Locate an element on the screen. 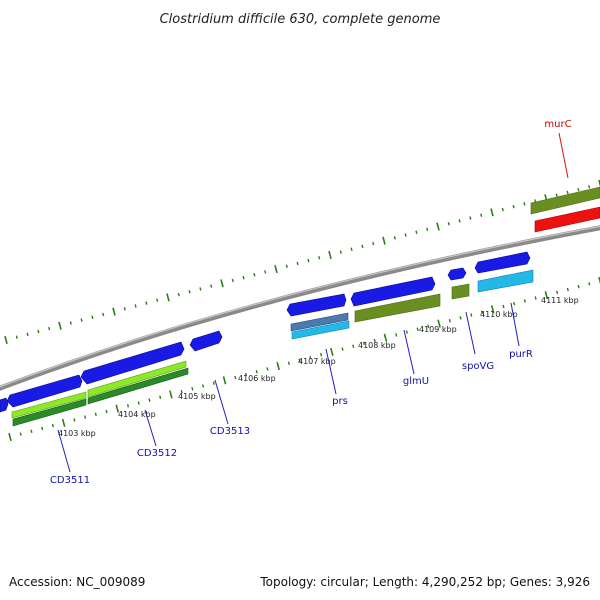 The height and width of the screenshot is (600, 600). leader-CD3513 is located at coordinates (221, 402).